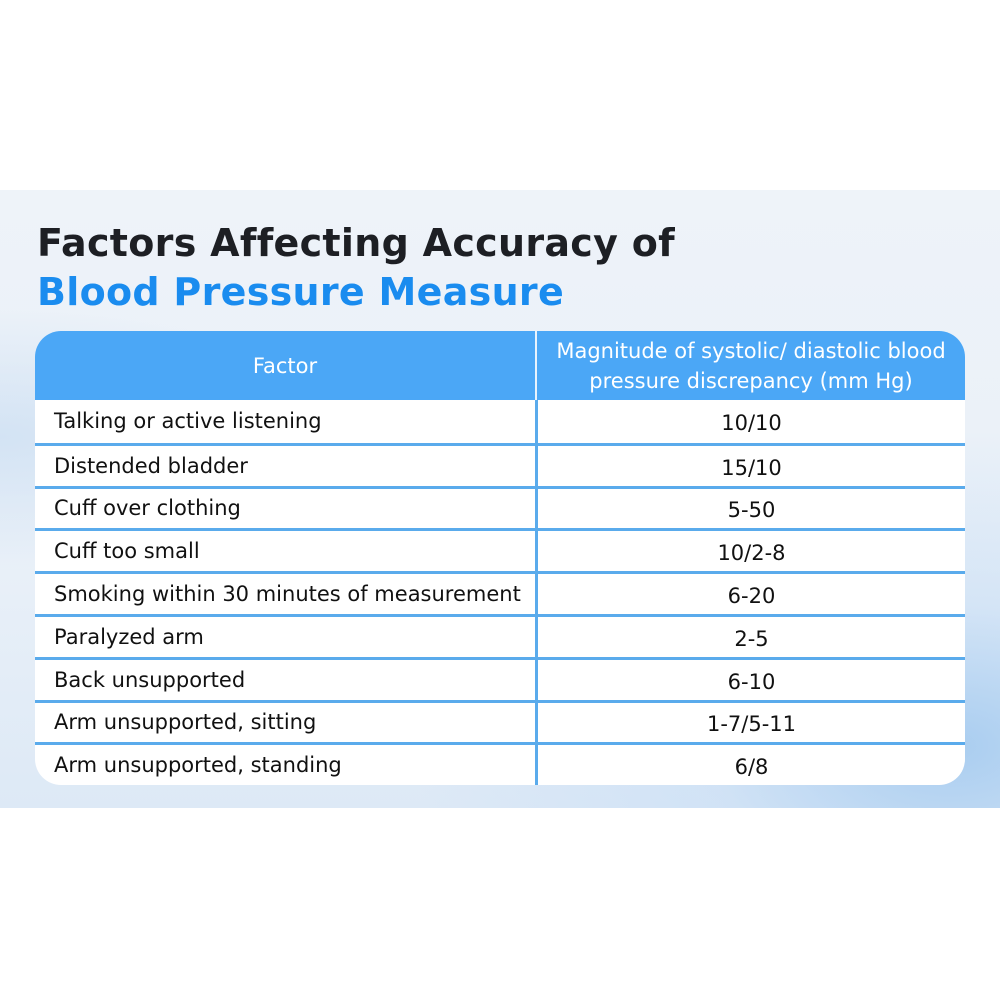 The image size is (1000, 1000). What do you see at coordinates (198, 765) in the screenshot?
I see `factor-cell: Arm unsupported, standing` at bounding box center [198, 765].